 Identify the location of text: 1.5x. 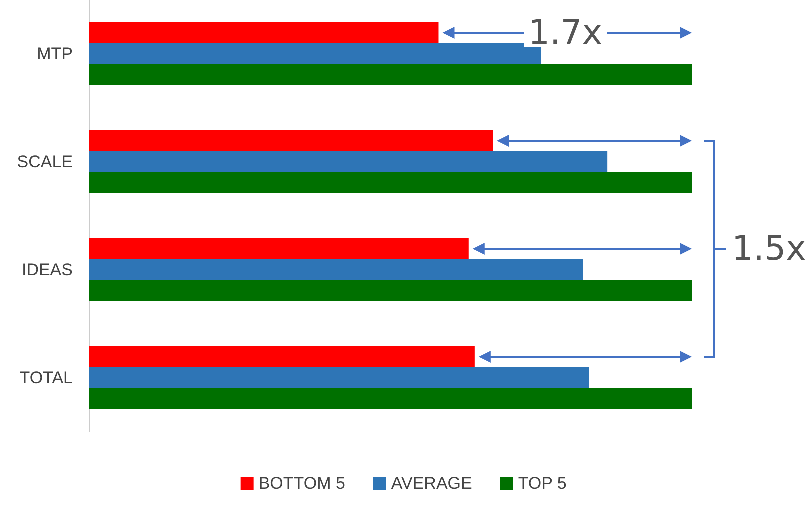
(769, 249).